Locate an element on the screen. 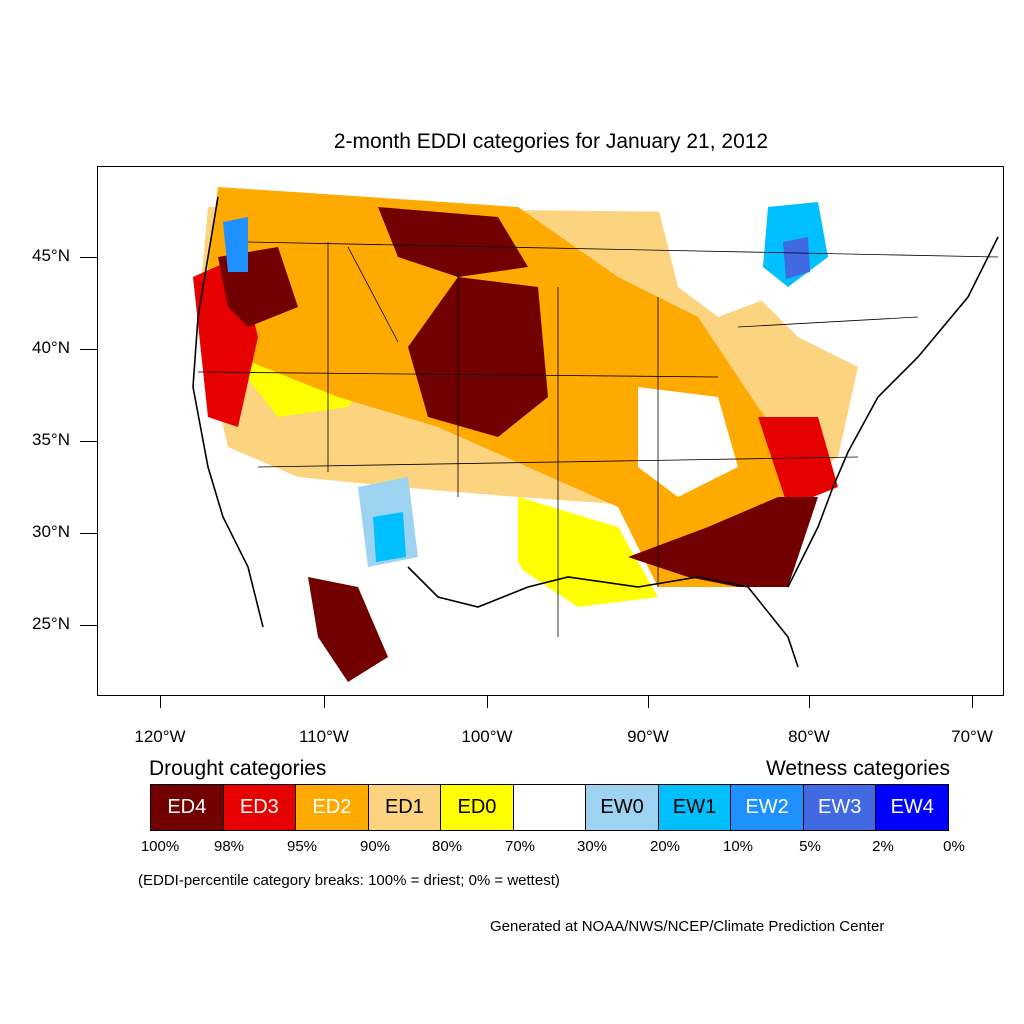  category-colorbar: ED4 ED3 ED2 ED1 ED0 EW0 EW1 EW2 EW3 EW4 is located at coordinates (549, 807).